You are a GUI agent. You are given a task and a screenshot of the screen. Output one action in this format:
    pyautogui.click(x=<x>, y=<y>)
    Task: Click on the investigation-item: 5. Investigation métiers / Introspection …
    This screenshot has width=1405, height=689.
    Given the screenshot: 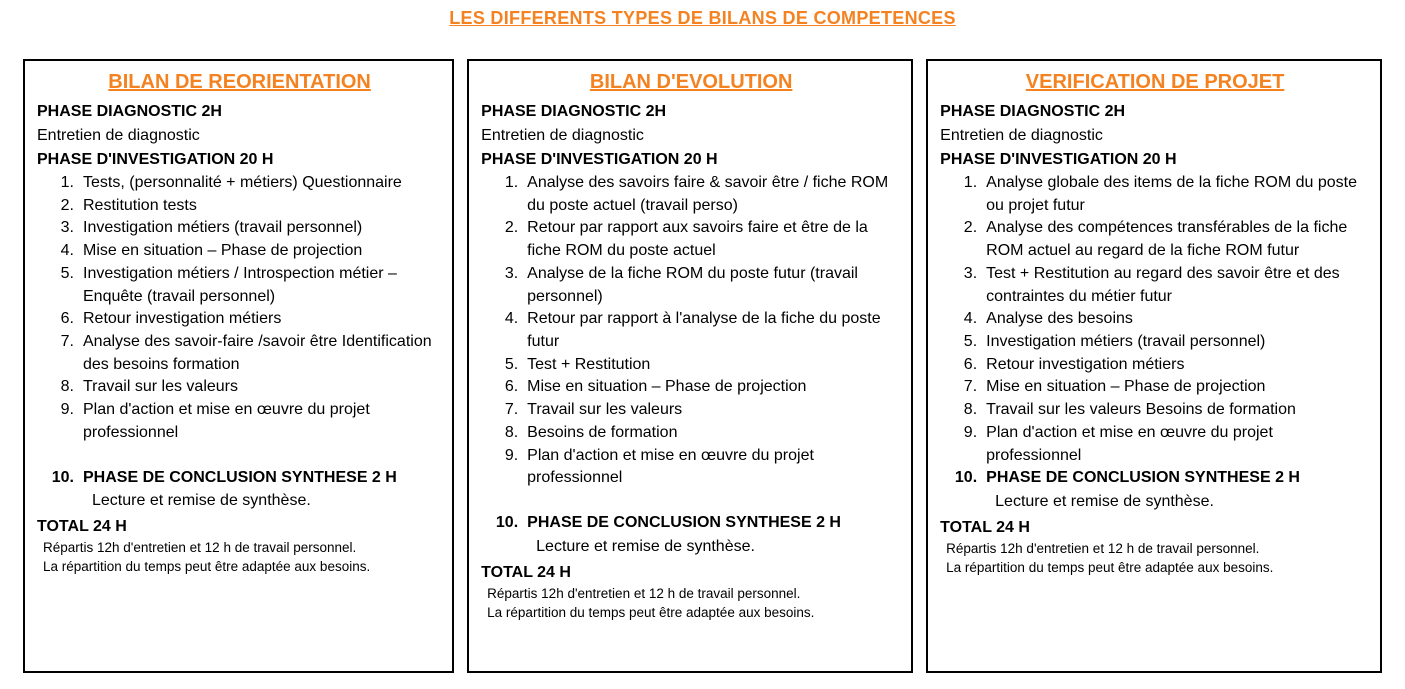 What is the action you would take?
    pyautogui.click(x=246, y=285)
    